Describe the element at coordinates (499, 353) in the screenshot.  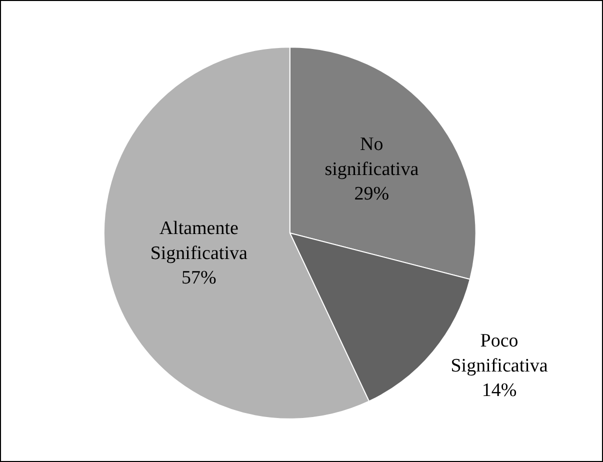
I see `slice-label: Poco Significativa` at that location.